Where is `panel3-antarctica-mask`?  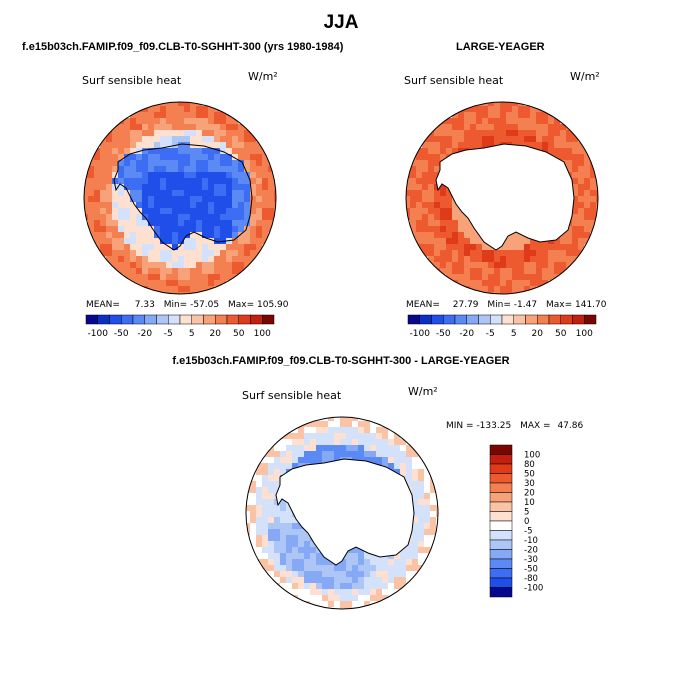 panel3-antarctica-mask is located at coordinates (345, 512).